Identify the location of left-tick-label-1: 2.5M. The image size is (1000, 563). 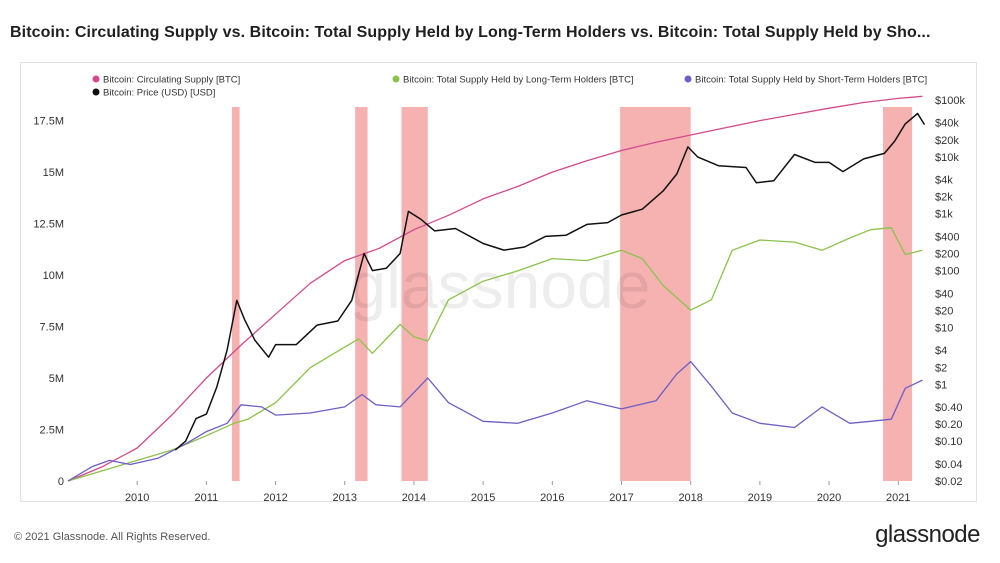
(52, 431).